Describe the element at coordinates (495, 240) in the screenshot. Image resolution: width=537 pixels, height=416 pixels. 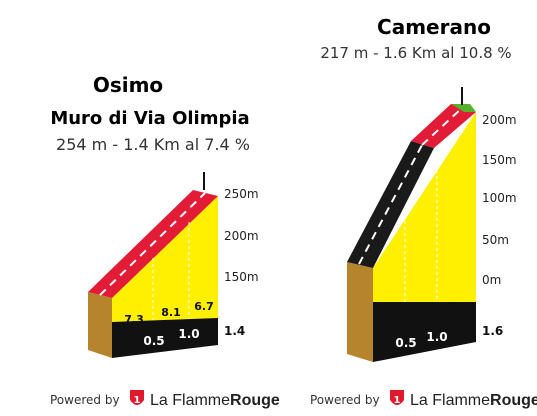
I see `y-tick-label: 50m` at that location.